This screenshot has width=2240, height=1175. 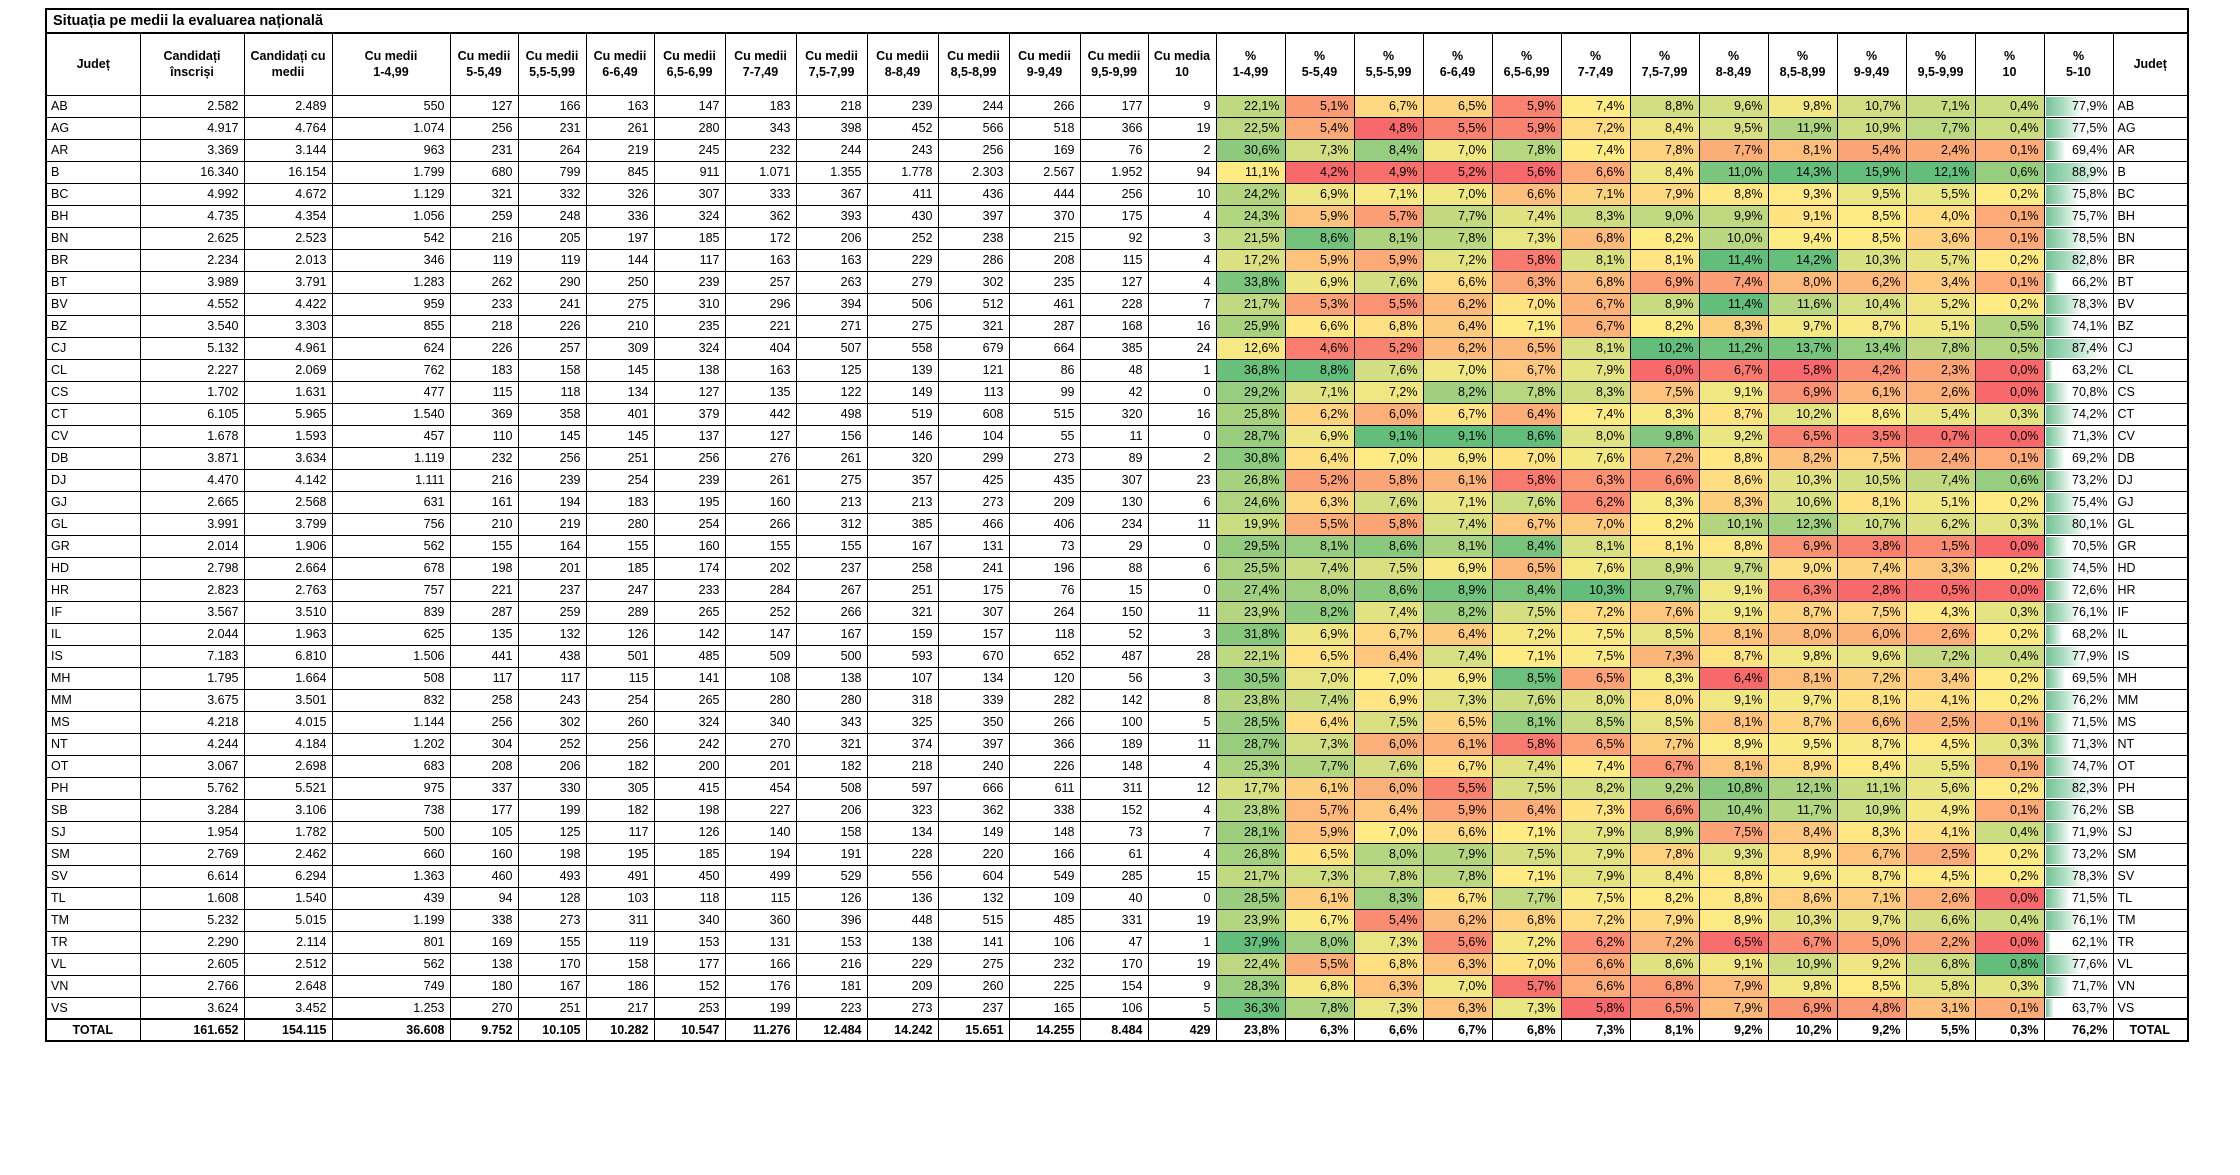 What do you see at coordinates (620, 678) in the screenshot?
I see `data-cell: 115` at bounding box center [620, 678].